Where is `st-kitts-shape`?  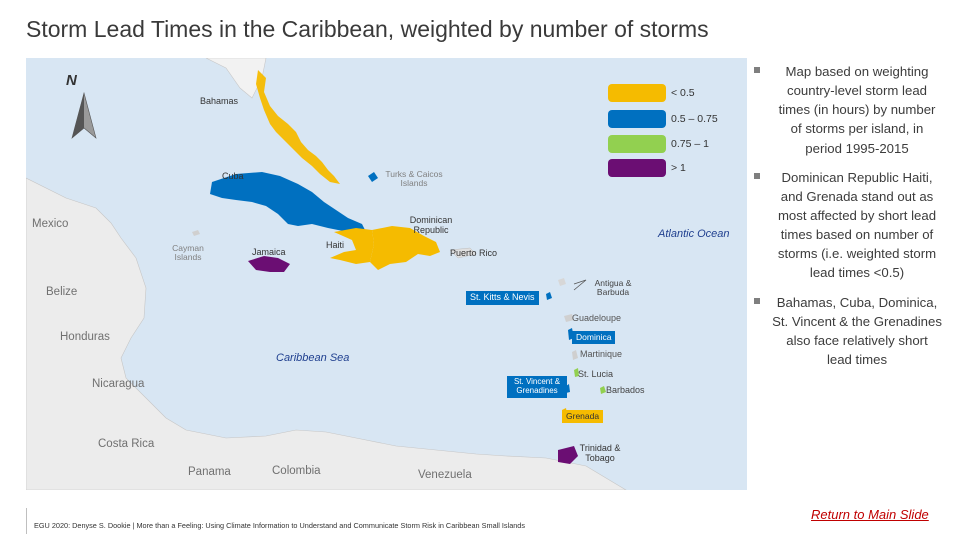 st-kitts-shape is located at coordinates (549, 296).